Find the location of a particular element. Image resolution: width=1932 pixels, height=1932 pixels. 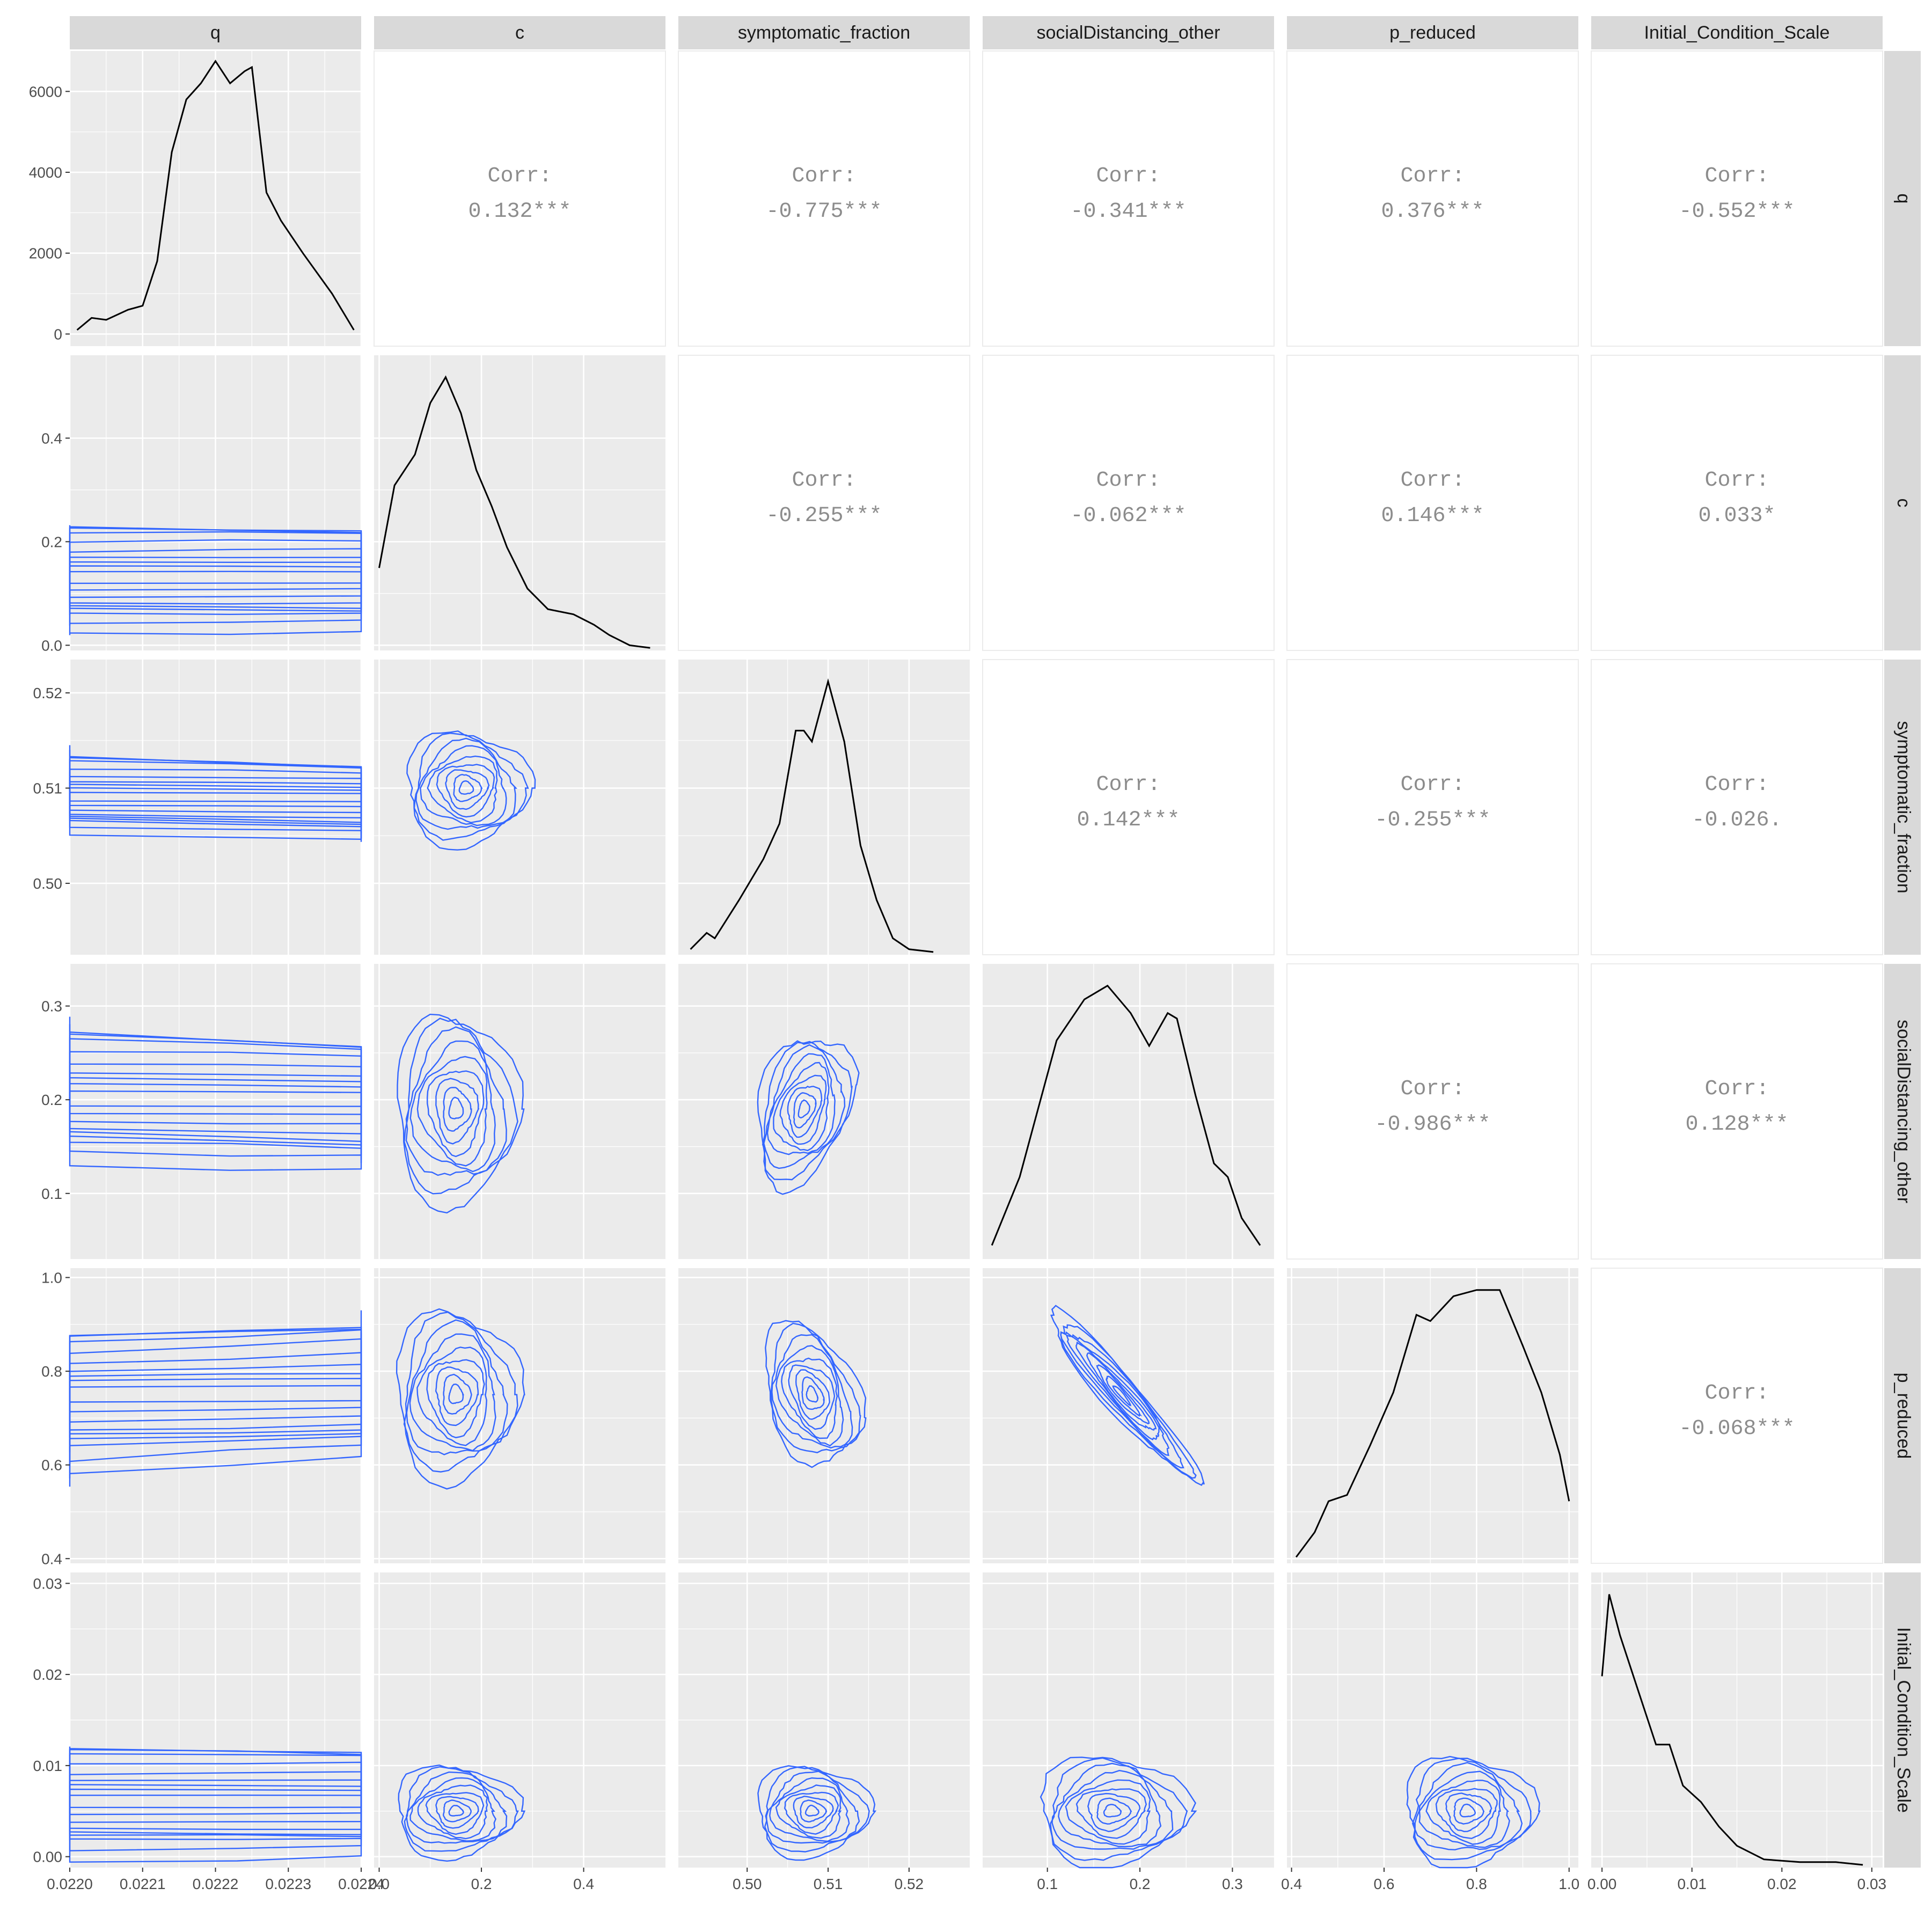

panel-p-reduced-p-reduced is located at coordinates (1432, 1415).